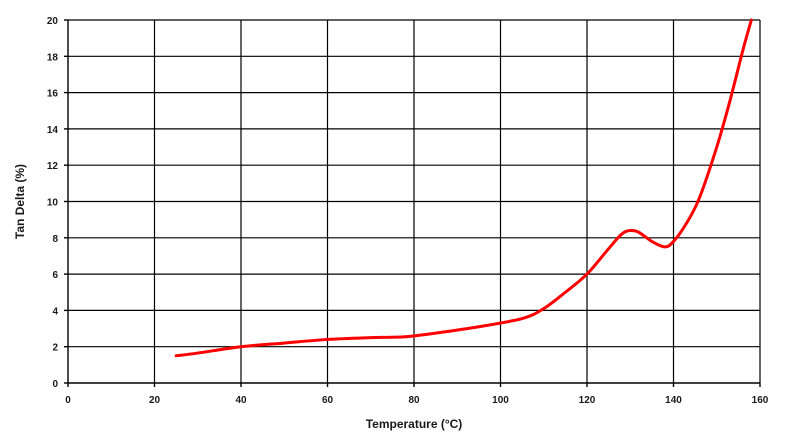 Image resolution: width=796 pixels, height=443 pixels. I want to click on x-tick-label: 160, so click(760, 400).